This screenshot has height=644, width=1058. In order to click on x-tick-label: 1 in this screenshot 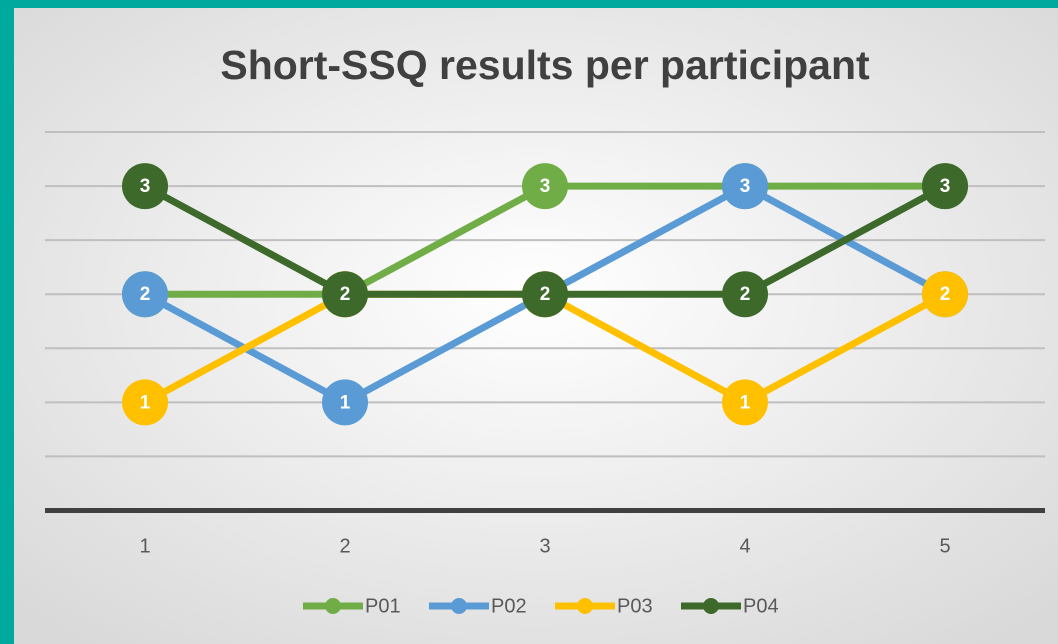, I will do `click(144, 546)`.